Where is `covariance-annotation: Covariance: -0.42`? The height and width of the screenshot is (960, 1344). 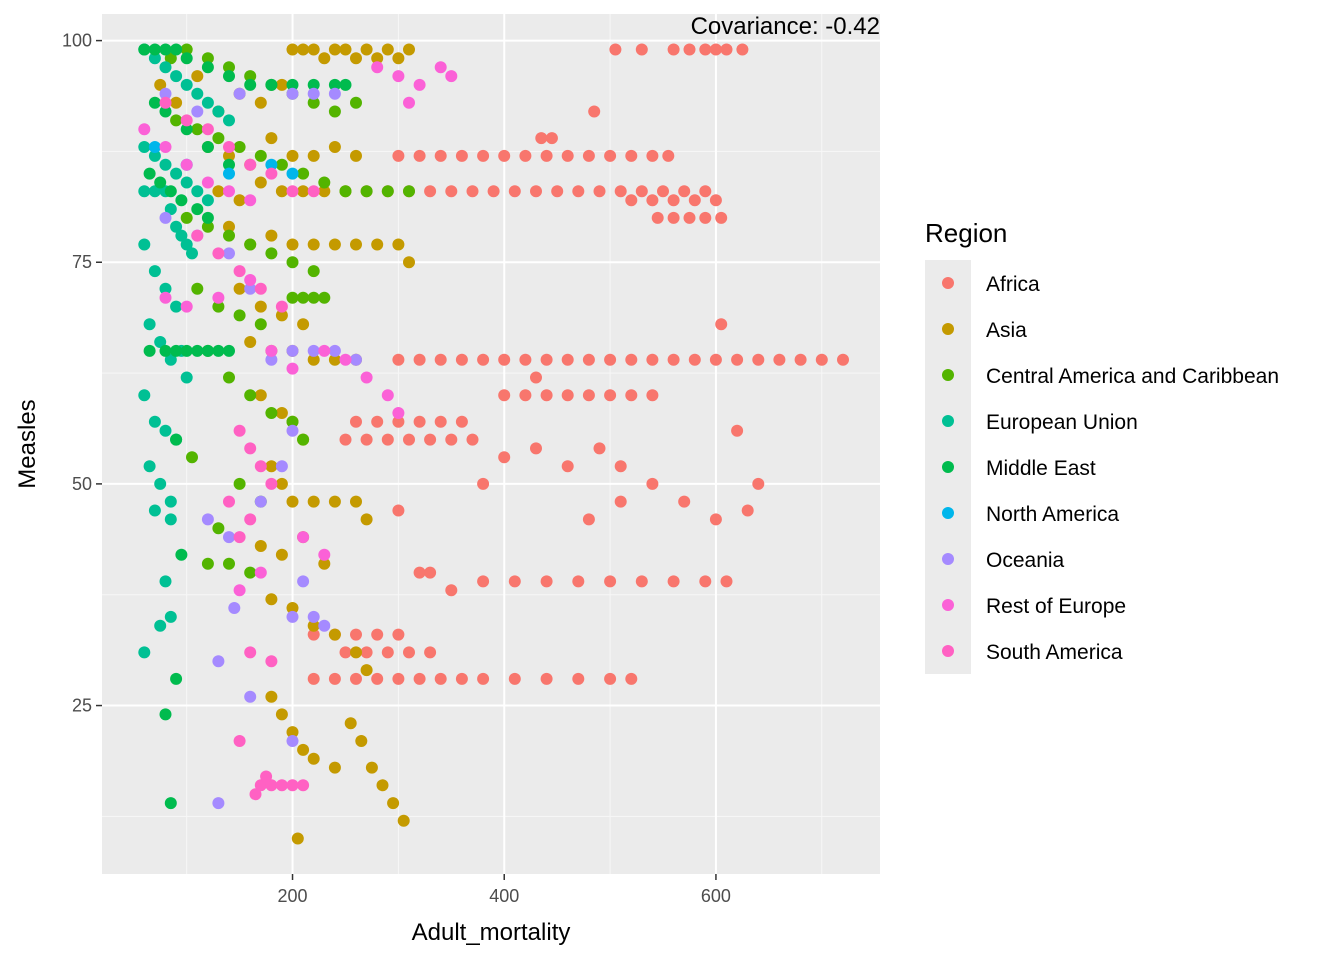
covariance-annotation: Covariance: -0.42 is located at coordinates (785, 26).